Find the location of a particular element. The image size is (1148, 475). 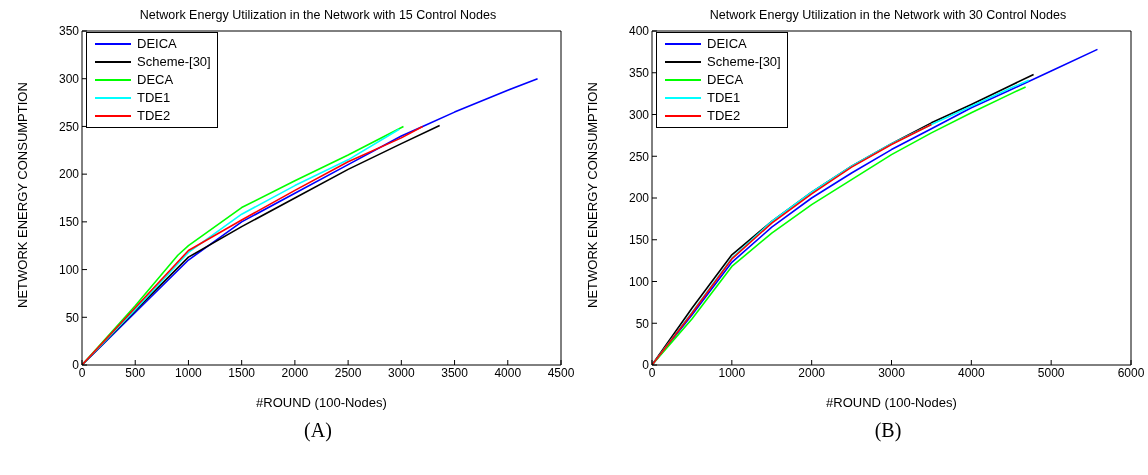

text: (A) is located at coordinates (318, 430).